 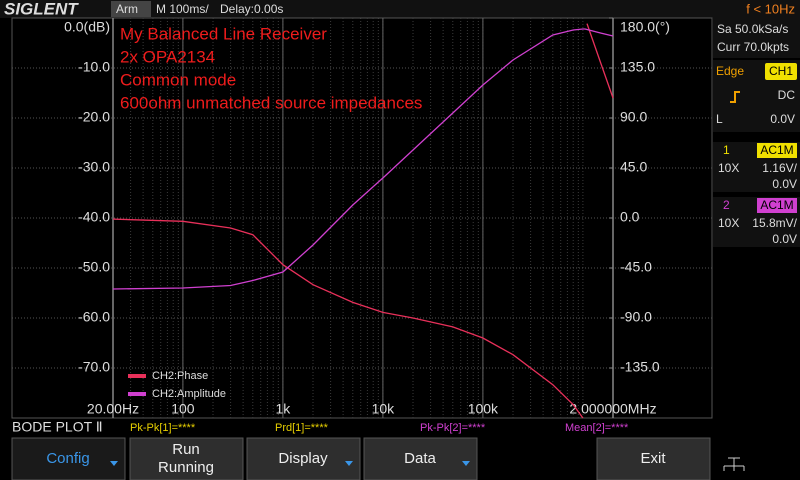 What do you see at coordinates (94, 67) in the screenshot?
I see `y-tick-label: -10.0` at bounding box center [94, 67].